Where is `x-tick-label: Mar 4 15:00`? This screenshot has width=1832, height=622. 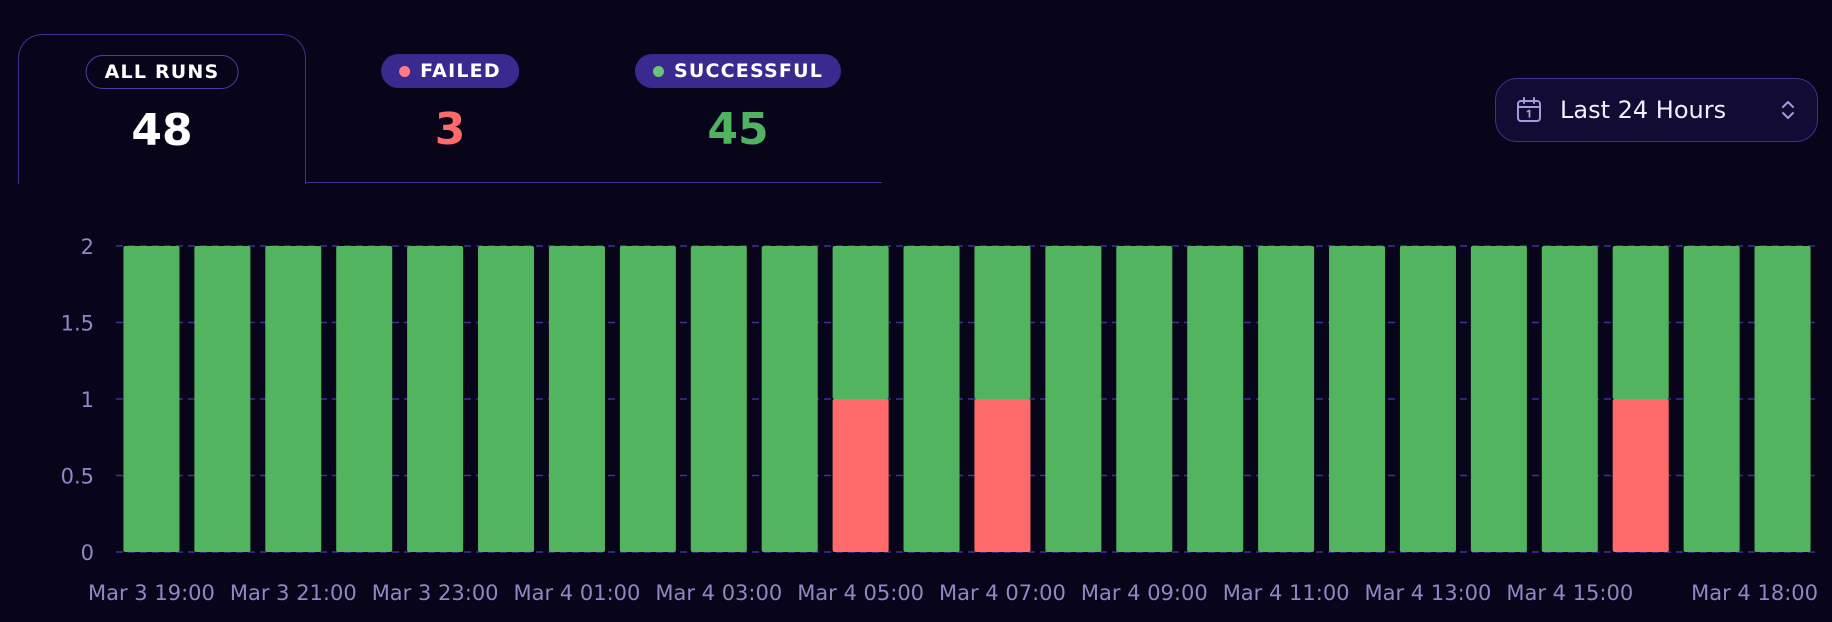 x-tick-label: Mar 4 15:00 is located at coordinates (1569, 593).